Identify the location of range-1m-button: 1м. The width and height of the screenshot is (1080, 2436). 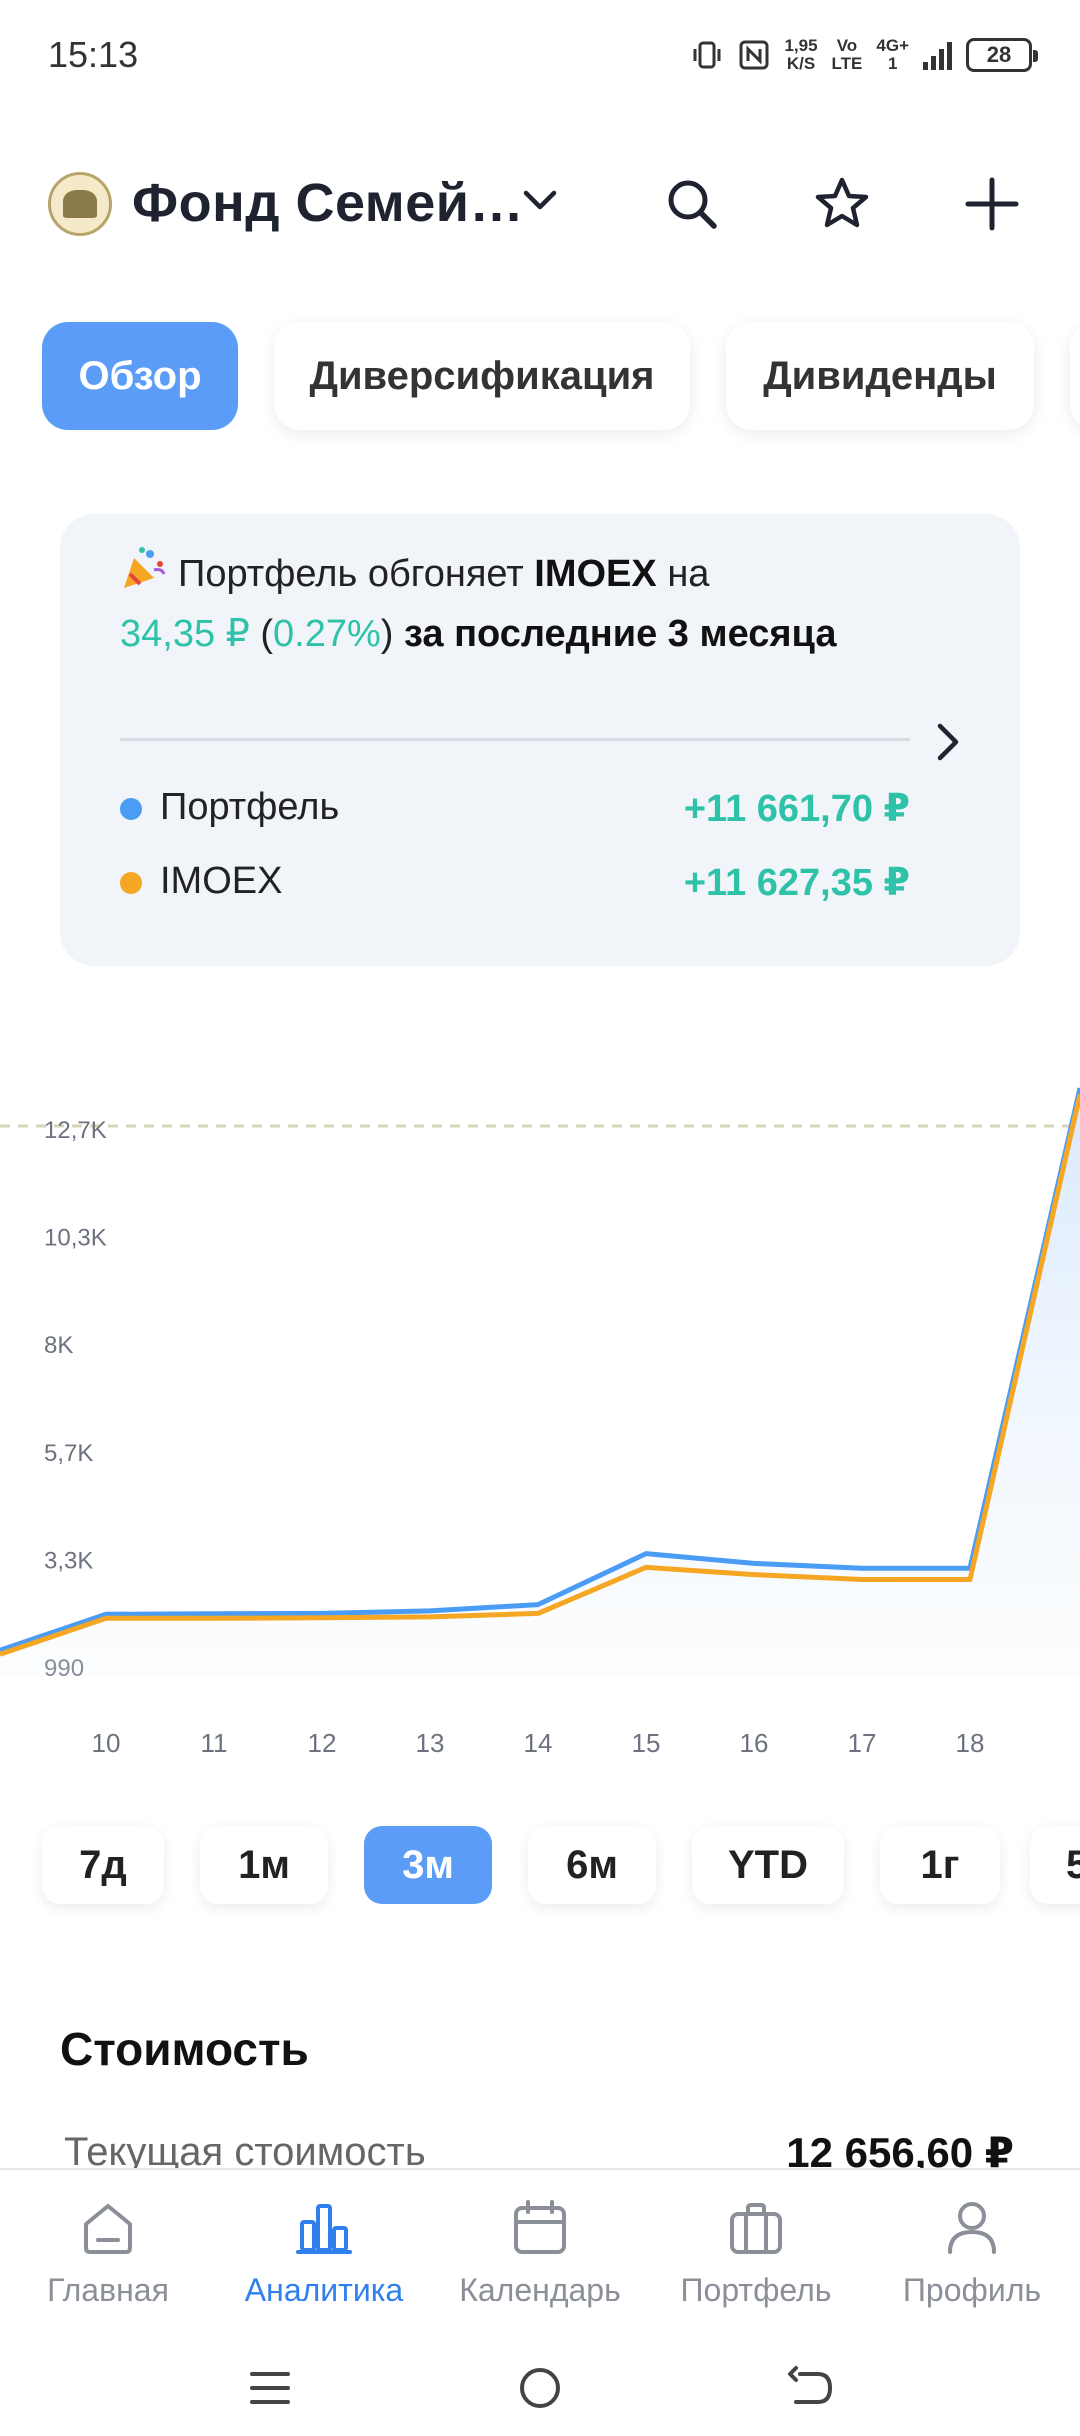
(264, 1865).